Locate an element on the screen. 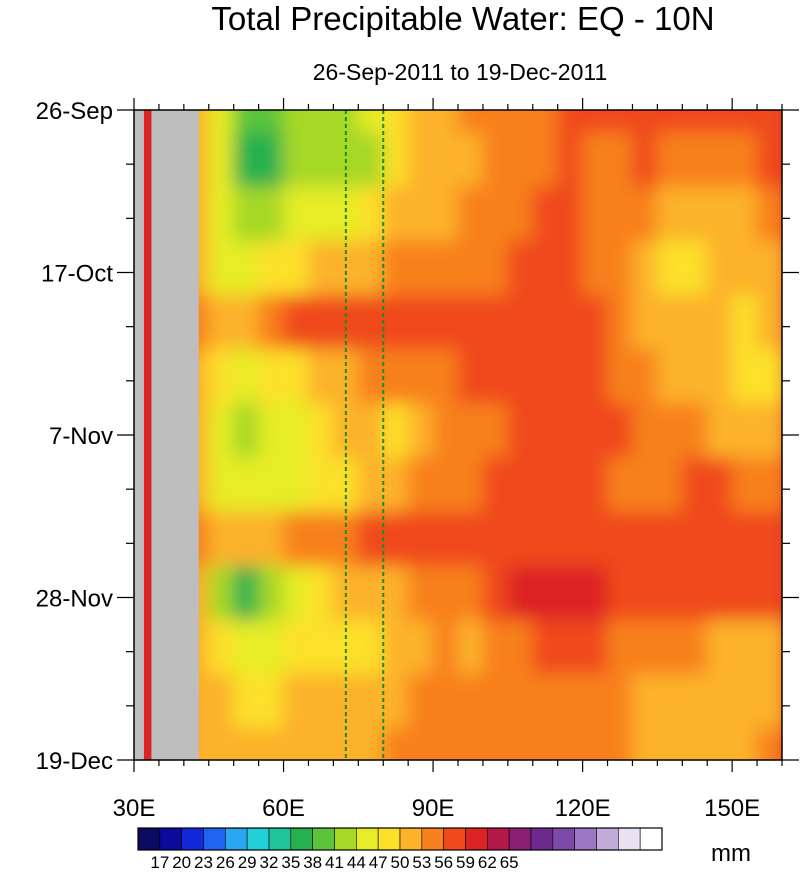 This screenshot has width=801, height=873. colorbar-label: 38 is located at coordinates (312, 862).